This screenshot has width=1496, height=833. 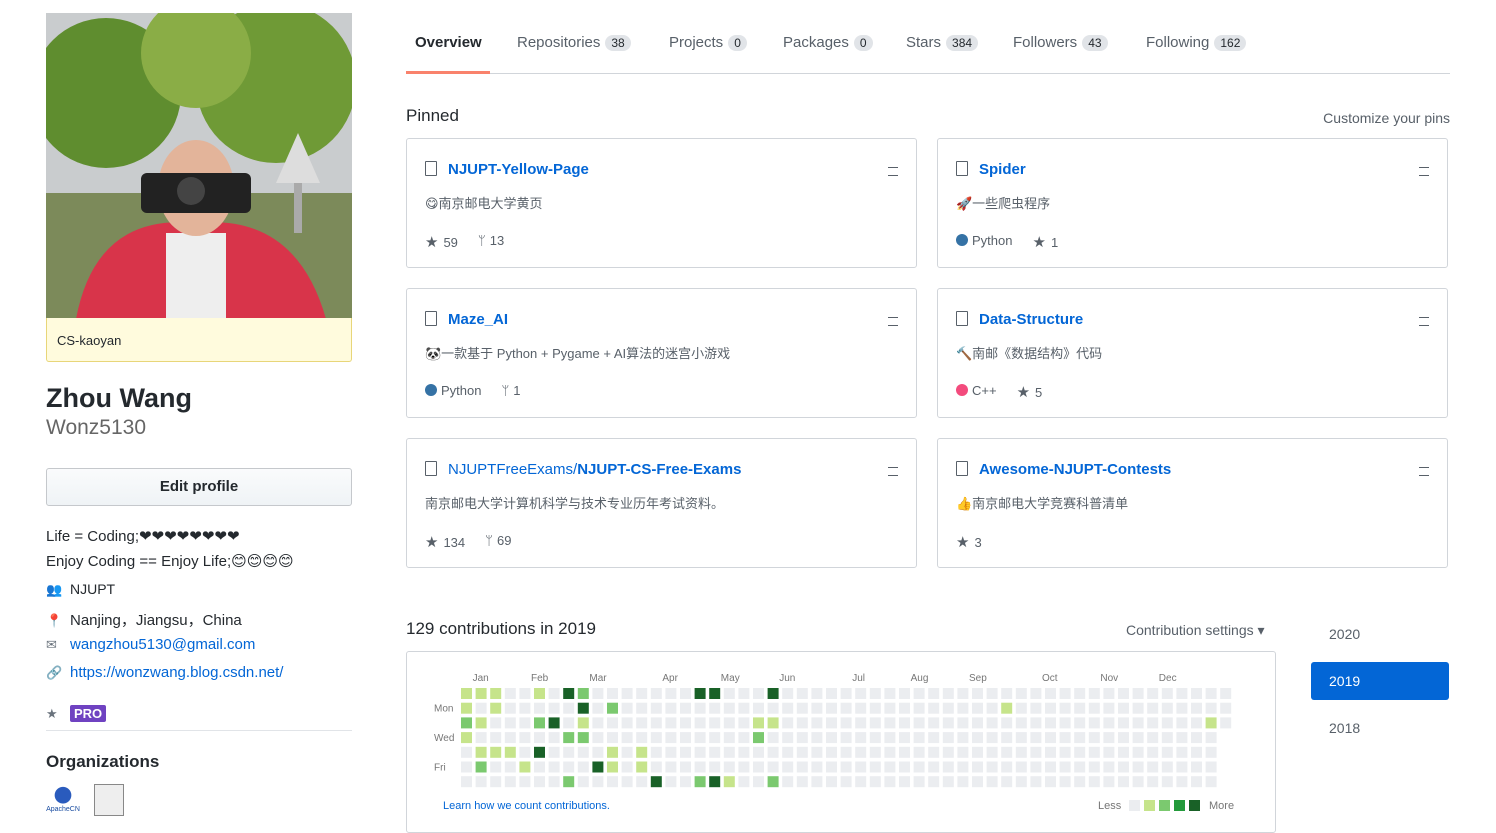 I want to click on repo-name: NJUPT-Yellow-Page, so click(x=518, y=169).